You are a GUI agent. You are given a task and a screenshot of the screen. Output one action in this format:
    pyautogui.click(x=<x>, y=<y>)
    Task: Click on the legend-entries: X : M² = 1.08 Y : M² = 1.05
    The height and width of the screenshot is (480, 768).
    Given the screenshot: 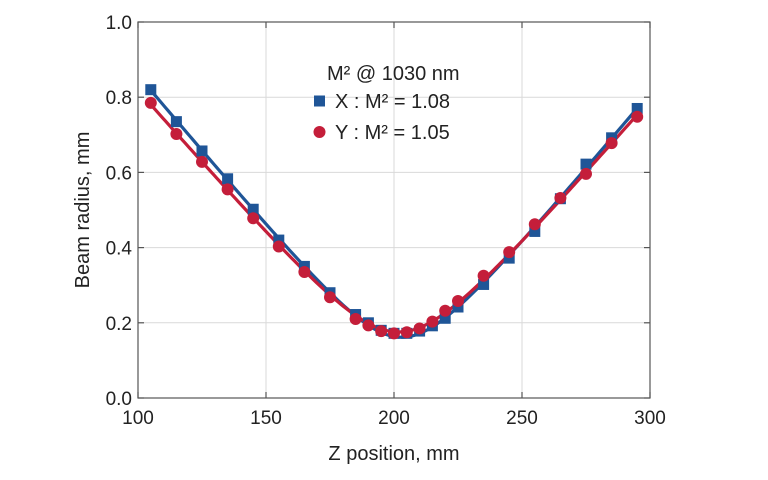 What is the action you would take?
    pyautogui.click(x=381, y=117)
    